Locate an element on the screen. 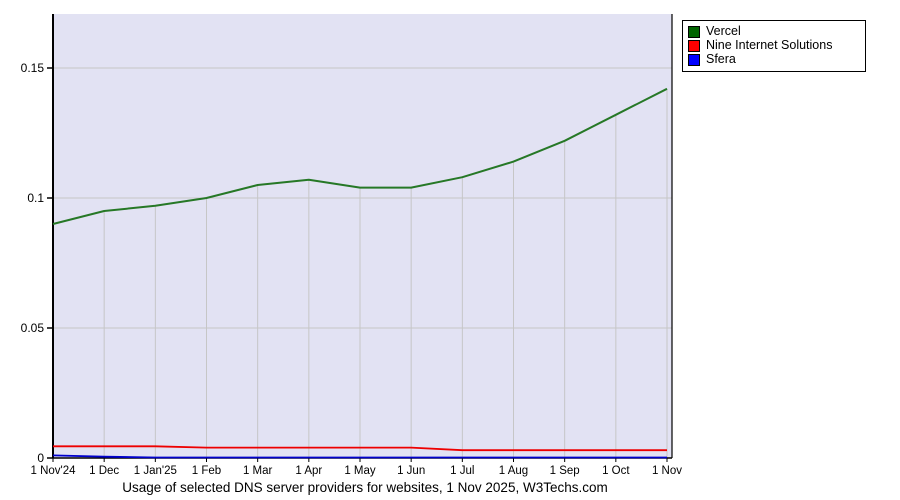  y-tick-label: 0.15 is located at coordinates (33, 68).